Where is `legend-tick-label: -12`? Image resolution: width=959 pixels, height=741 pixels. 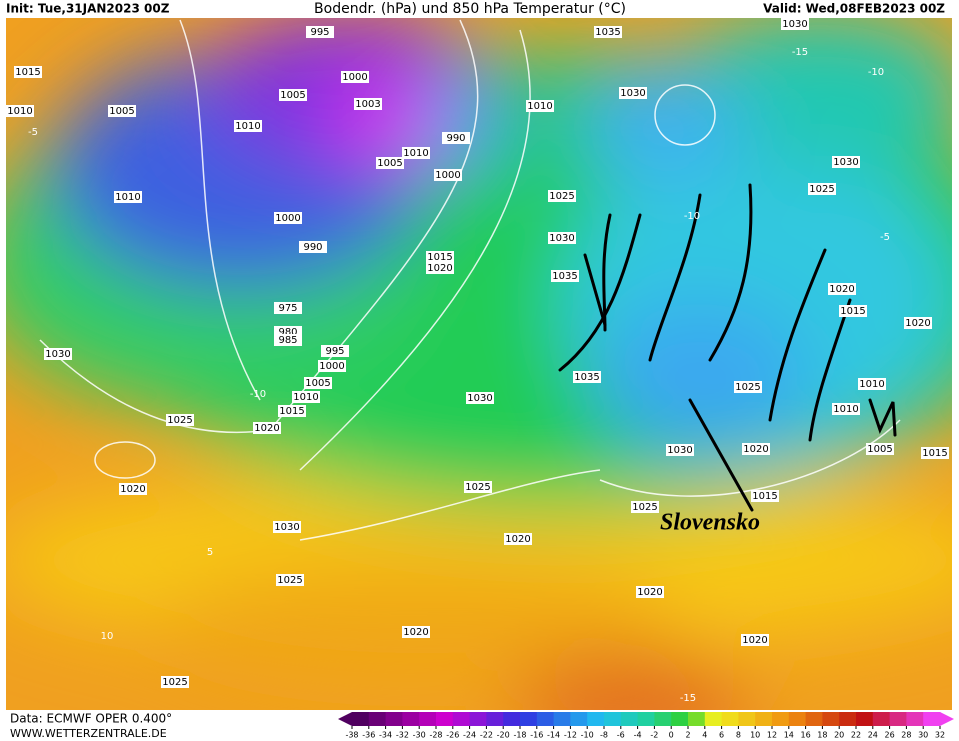 legend-tick-label: -12 is located at coordinates (570, 735).